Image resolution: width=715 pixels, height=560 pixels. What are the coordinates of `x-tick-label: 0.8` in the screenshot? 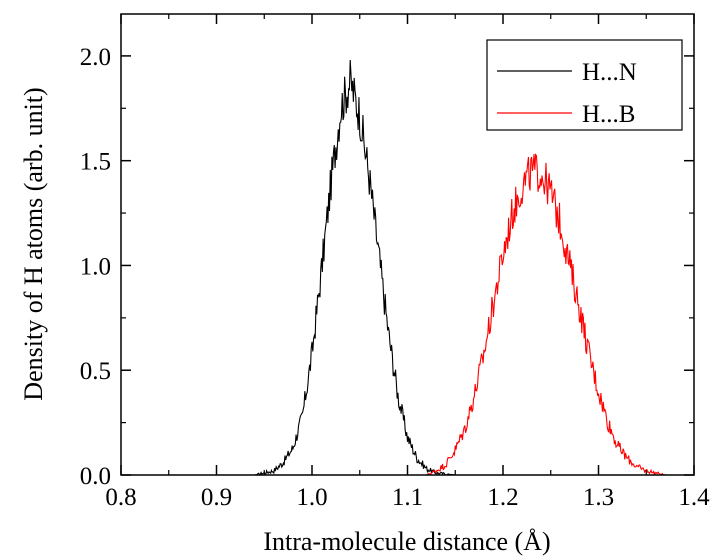 It's located at (120, 497).